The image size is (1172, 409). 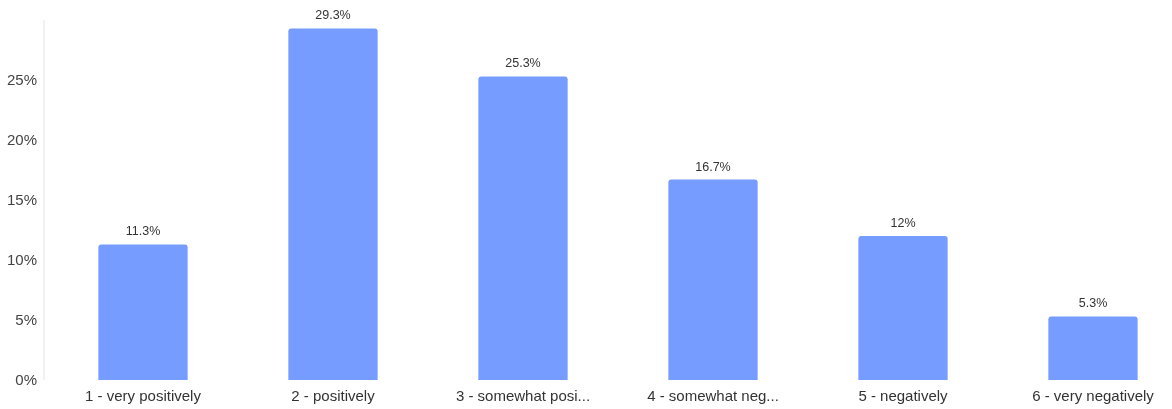 What do you see at coordinates (21, 200) in the screenshot?
I see `y-tick-label: 15%` at bounding box center [21, 200].